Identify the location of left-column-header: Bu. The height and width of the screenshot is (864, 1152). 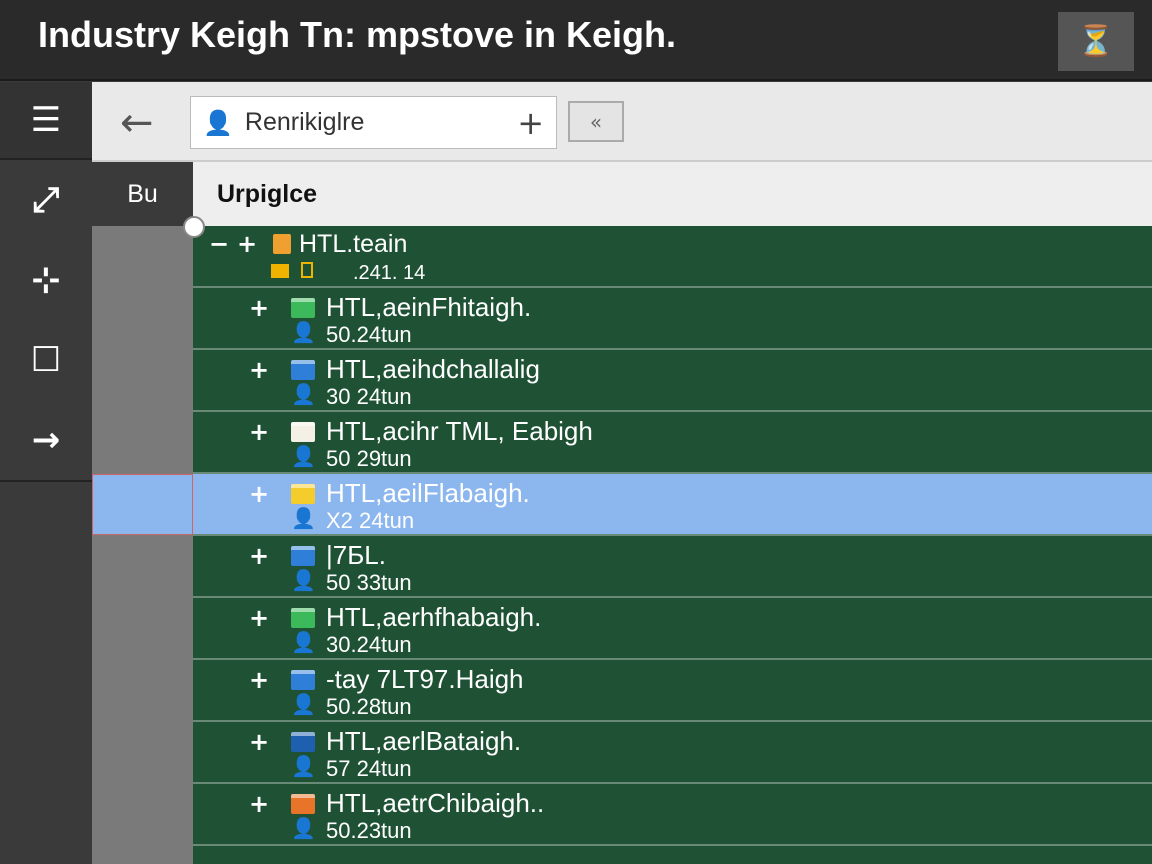
(142, 194).